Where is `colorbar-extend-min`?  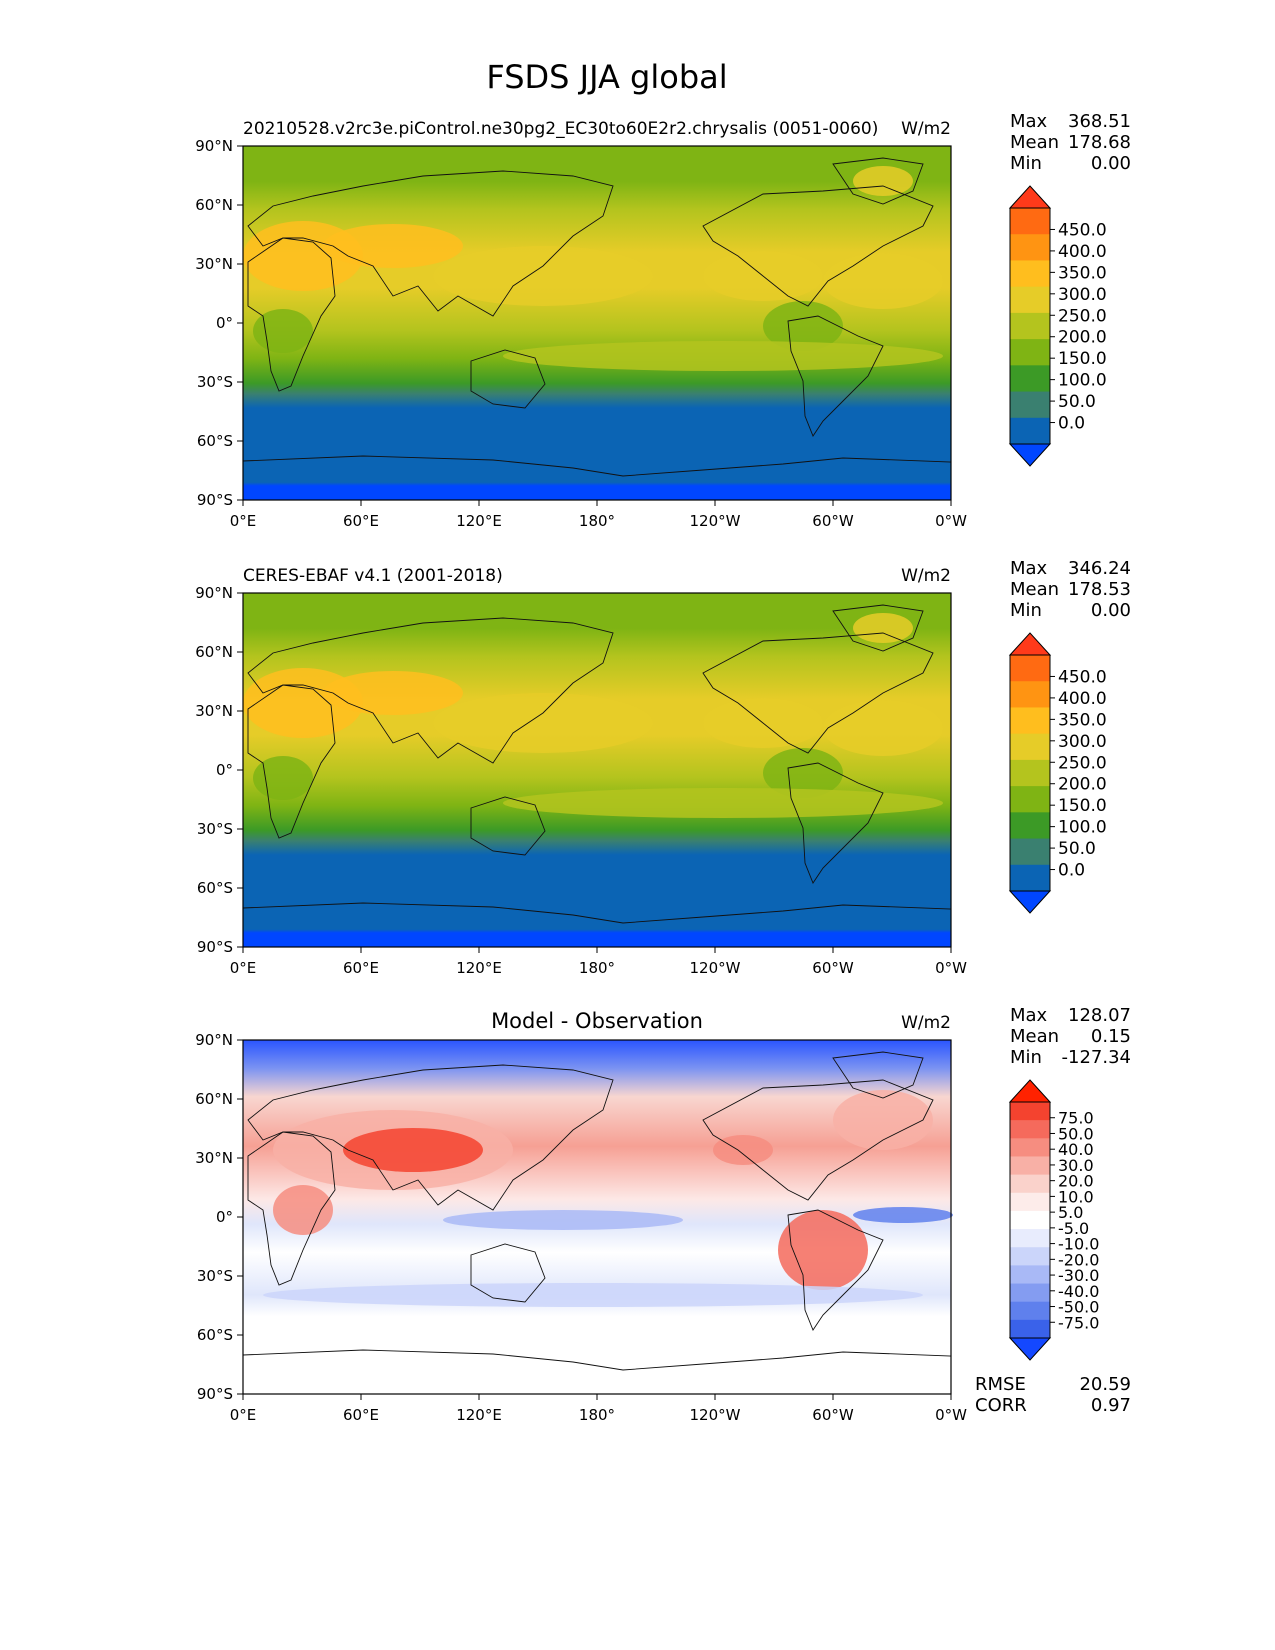
colorbar-extend-min is located at coordinates (1030, 902).